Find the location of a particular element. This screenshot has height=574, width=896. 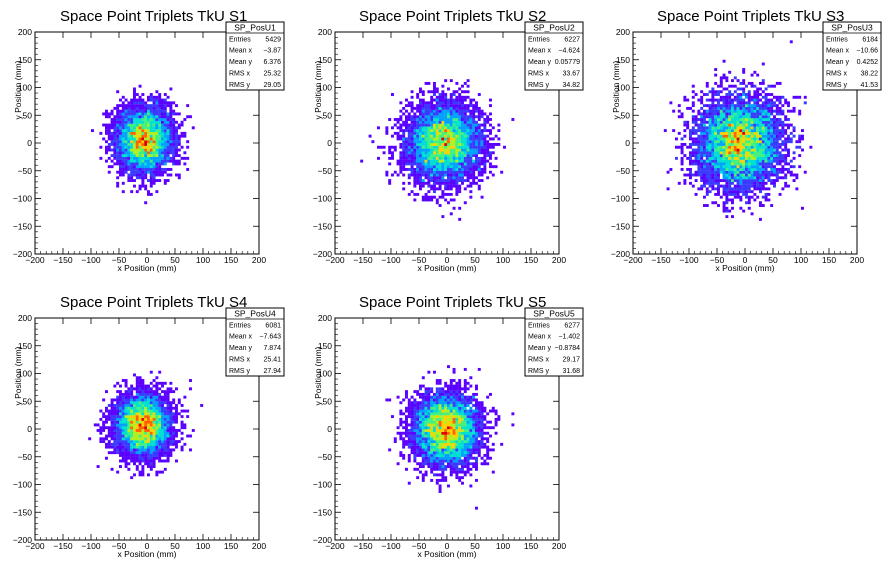

x-tick-label: 50 is located at coordinates (773, 260).